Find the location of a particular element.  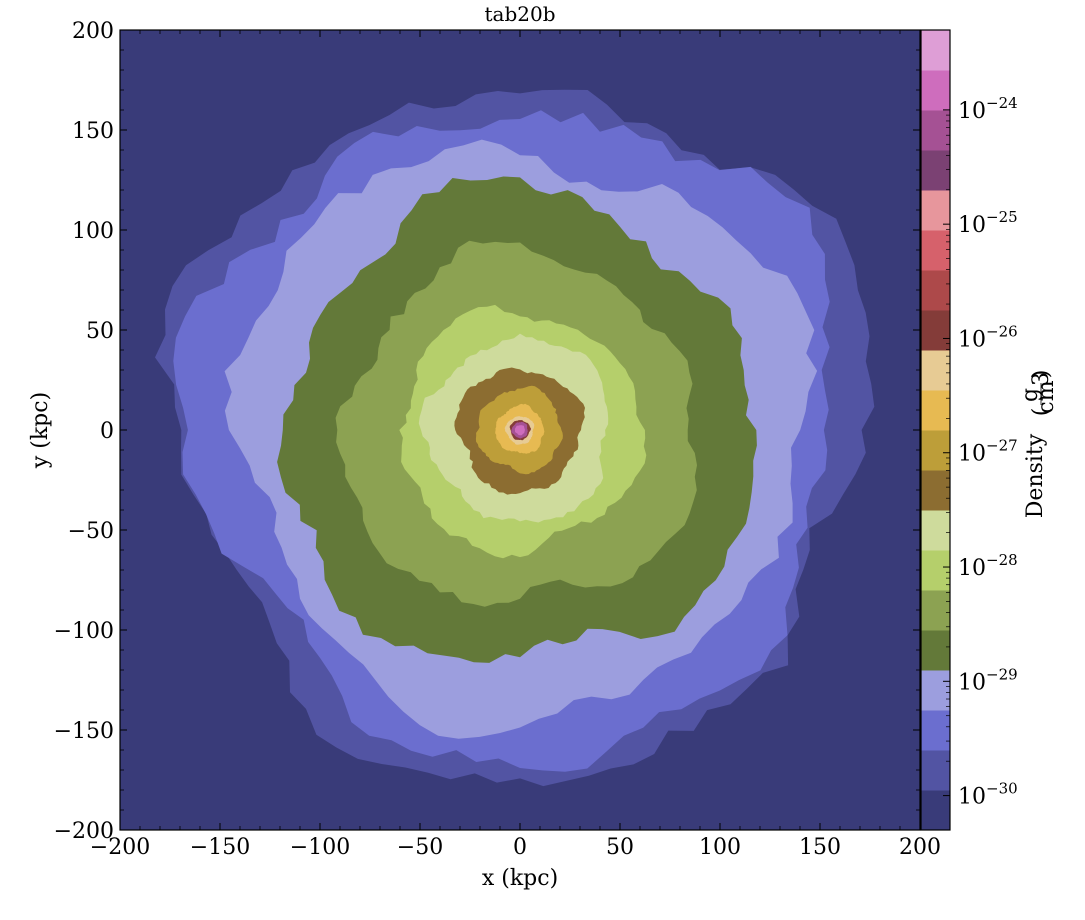

y-tick-label: 100 is located at coordinates (93, 231).